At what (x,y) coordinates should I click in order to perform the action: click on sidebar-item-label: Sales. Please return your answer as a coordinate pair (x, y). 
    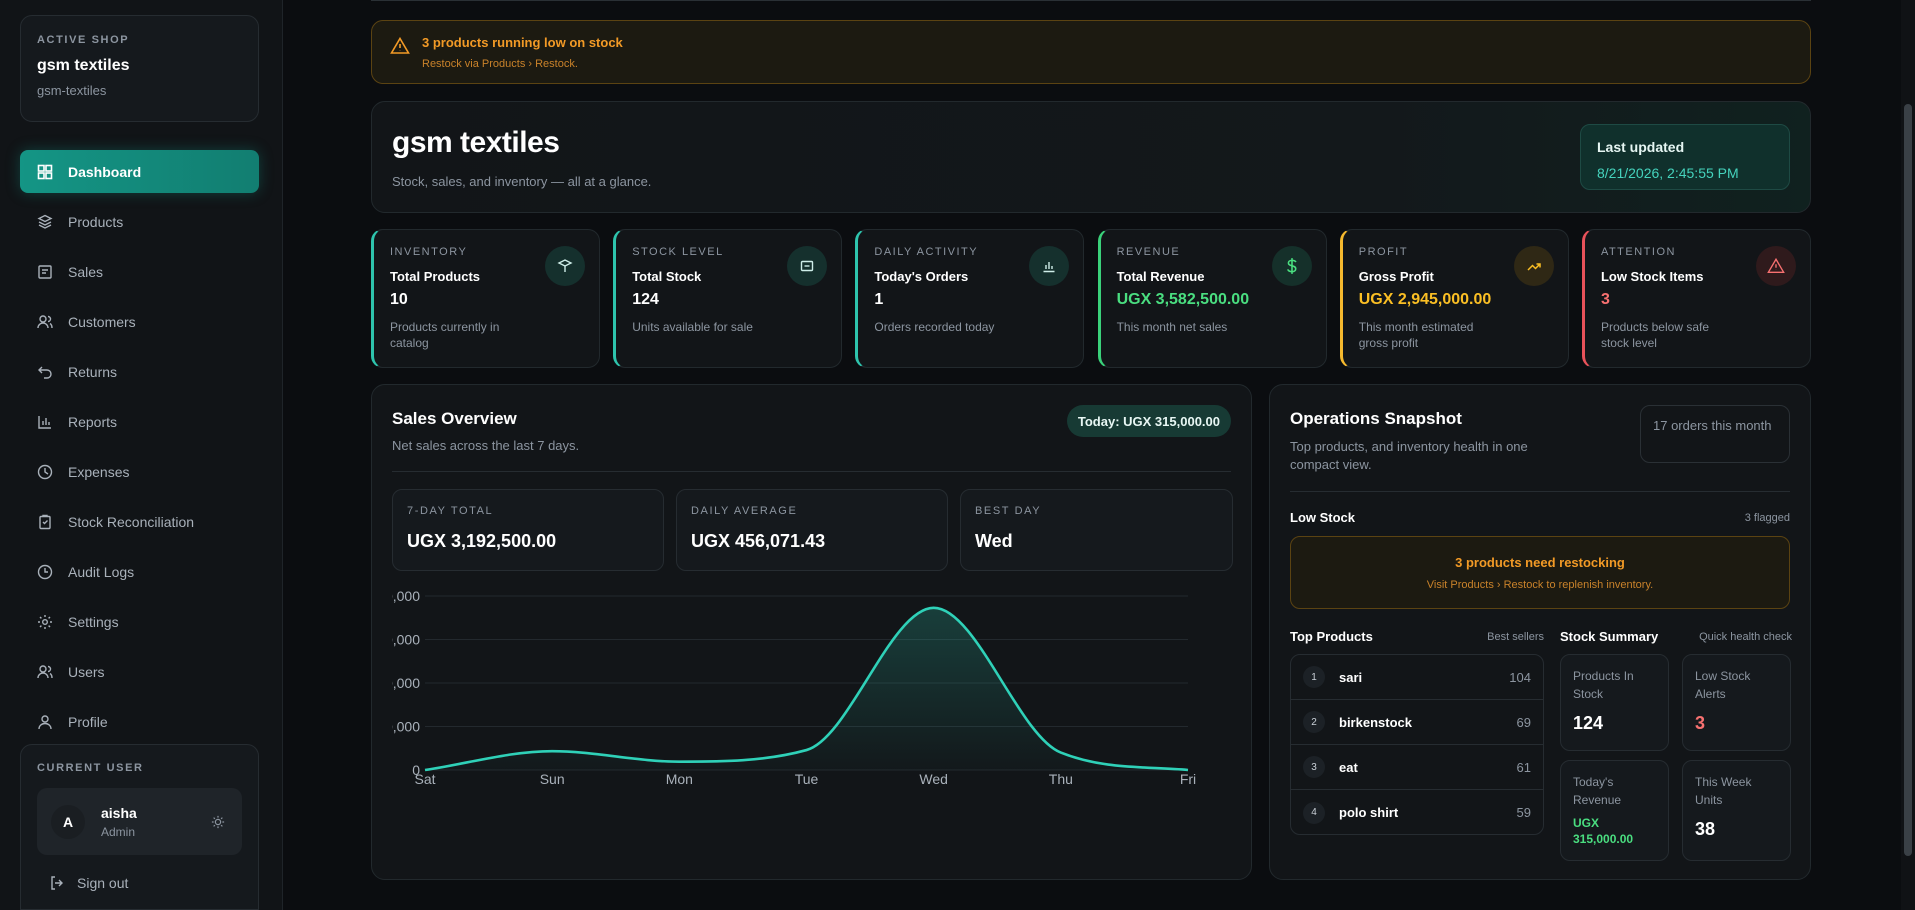
    Looking at the image, I should click on (86, 271).